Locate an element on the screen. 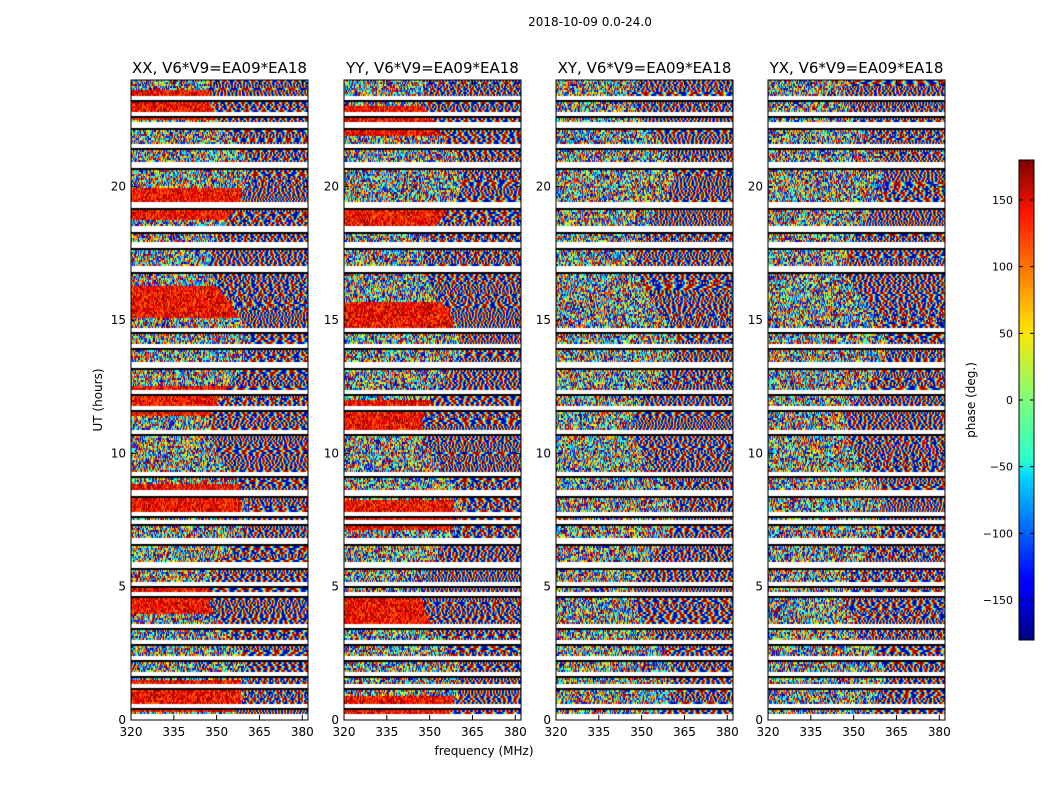 This screenshot has width=1050, height=800. x-axis-label: frequency (MHz) is located at coordinates (483, 751).